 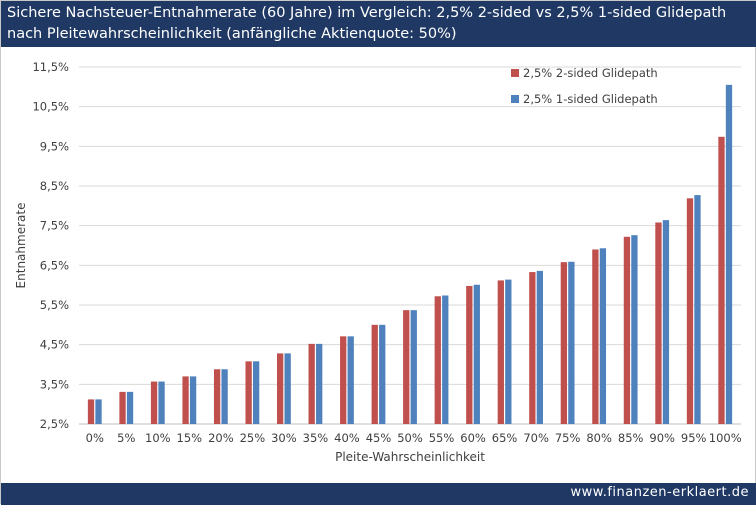 I want to click on y-tick-label: 4,5%, so click(x=54, y=345).